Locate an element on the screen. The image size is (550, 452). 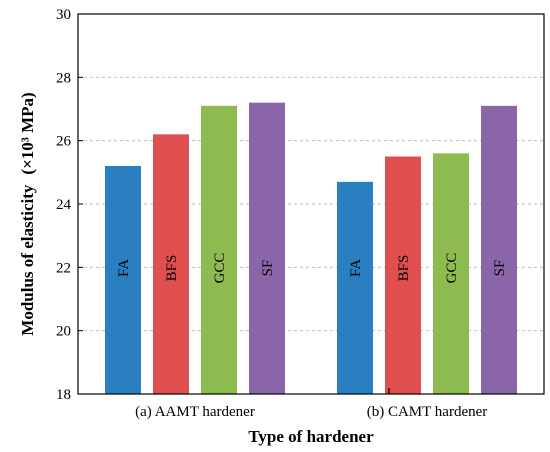
y-axis-title-text: Modulus of elasticity is located at coordinates (27, 260).